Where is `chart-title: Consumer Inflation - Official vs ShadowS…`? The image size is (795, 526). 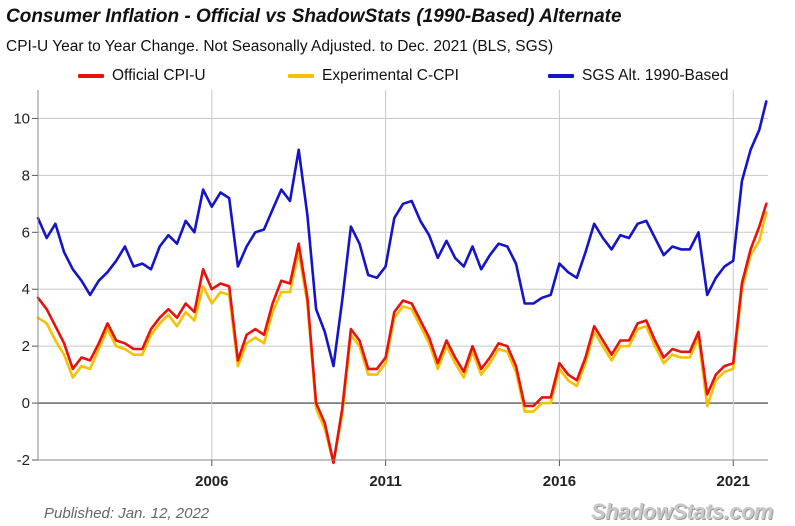
chart-title: Consumer Inflation - Official vs ShadowS… is located at coordinates (314, 16).